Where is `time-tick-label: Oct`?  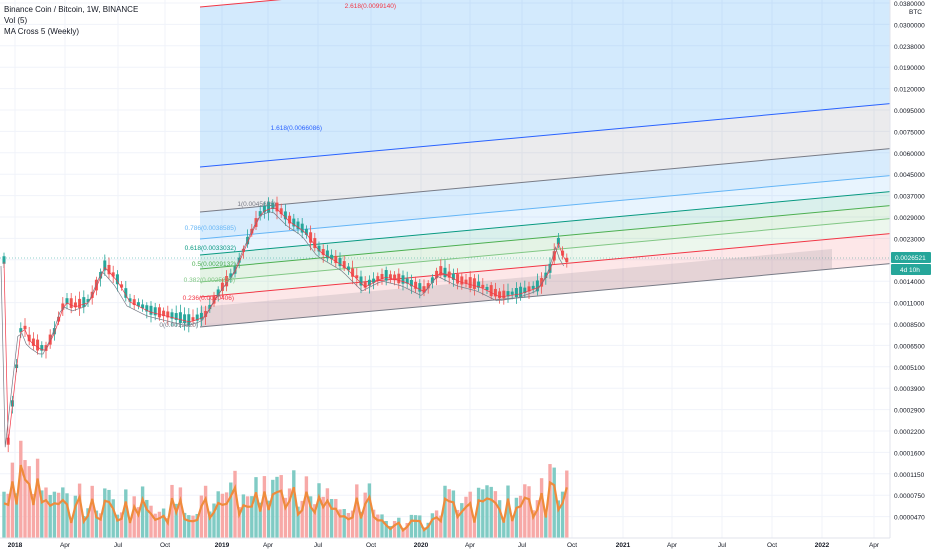 time-tick-label: Oct is located at coordinates (772, 545).